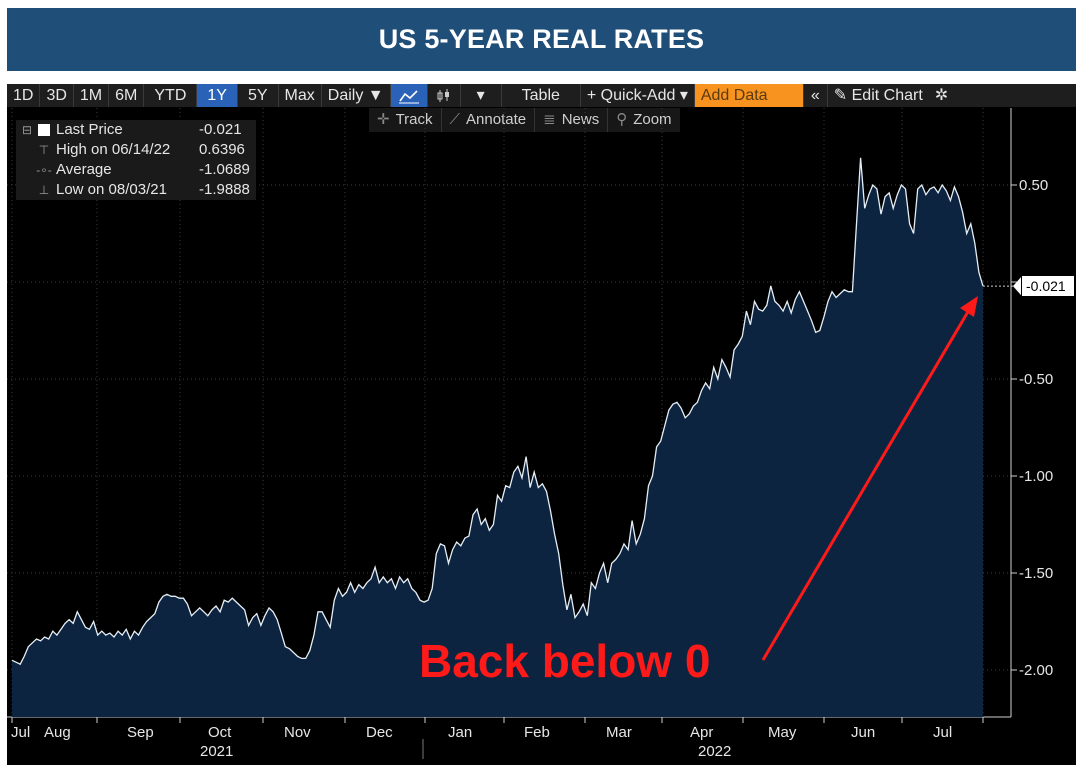 The height and width of the screenshot is (770, 1086). Describe the element at coordinates (171, 95) in the screenshot. I see `range-ytd-button: YTD` at that location.